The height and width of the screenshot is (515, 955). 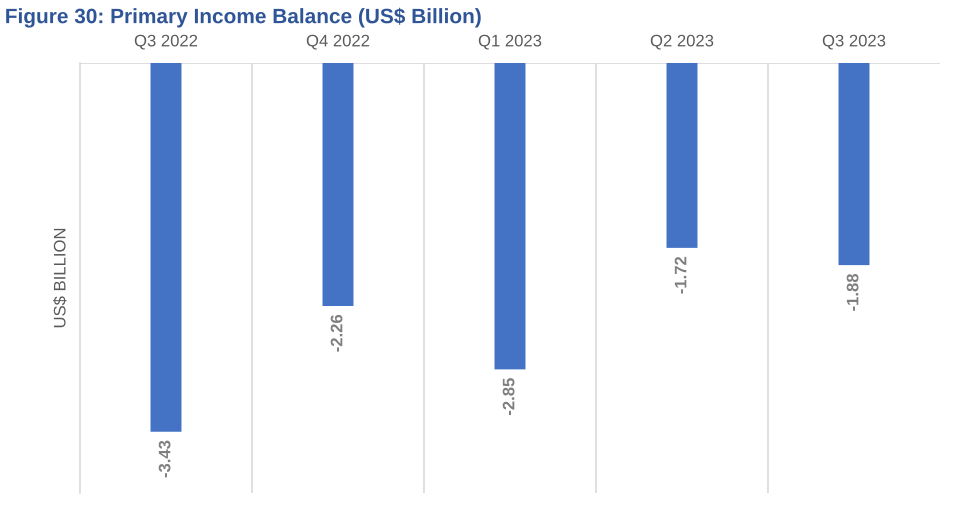 I want to click on y-axis-title: US$ BILLION, so click(x=60, y=278).